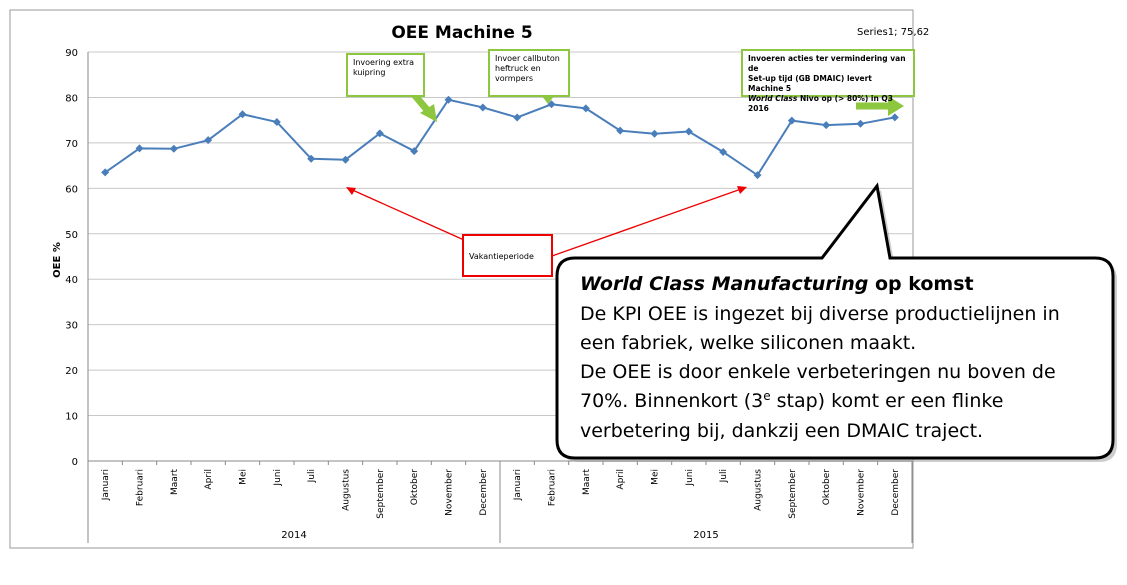 This screenshot has height=585, width=1127. I want to click on annotation-box: Vakantieperiode, so click(507, 255).